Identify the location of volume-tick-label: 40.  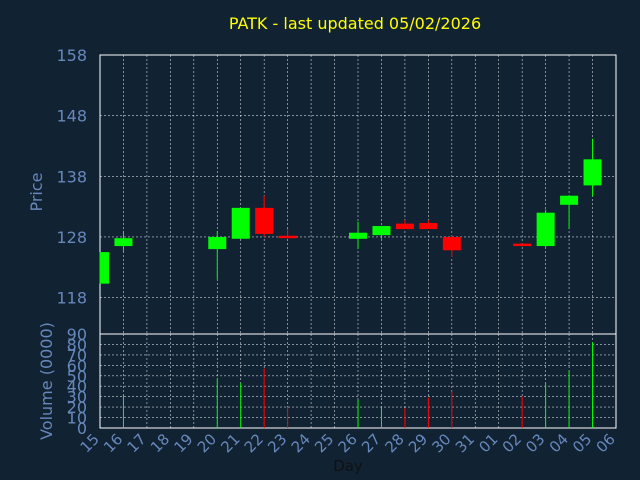
(77, 386).